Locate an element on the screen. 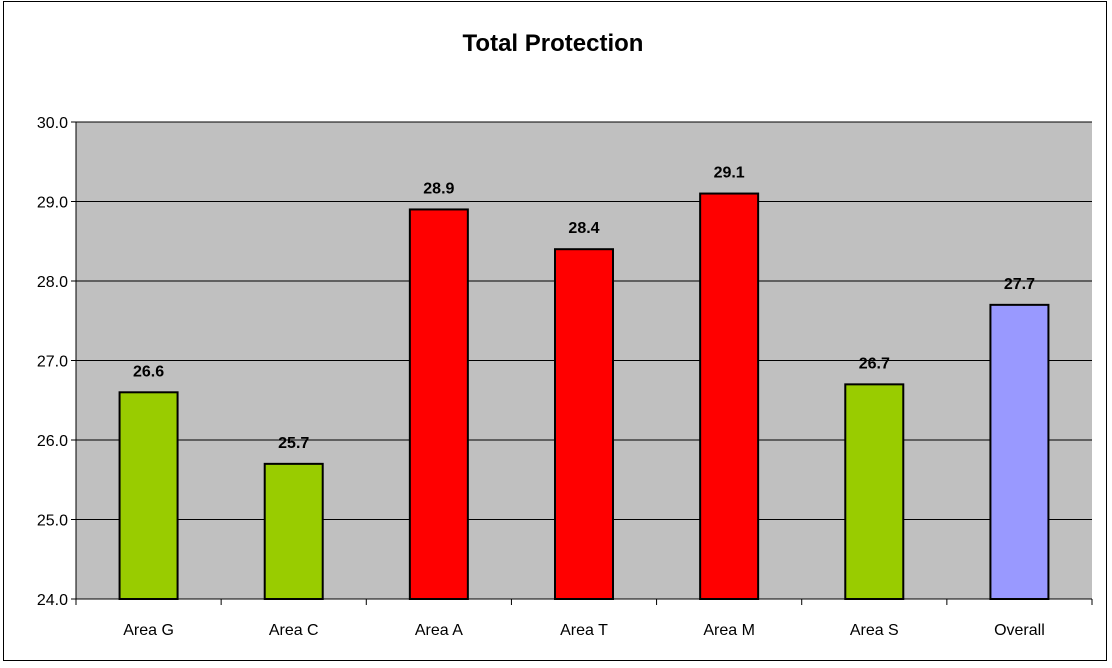  y-tick-label: 24.0 is located at coordinates (52, 600).